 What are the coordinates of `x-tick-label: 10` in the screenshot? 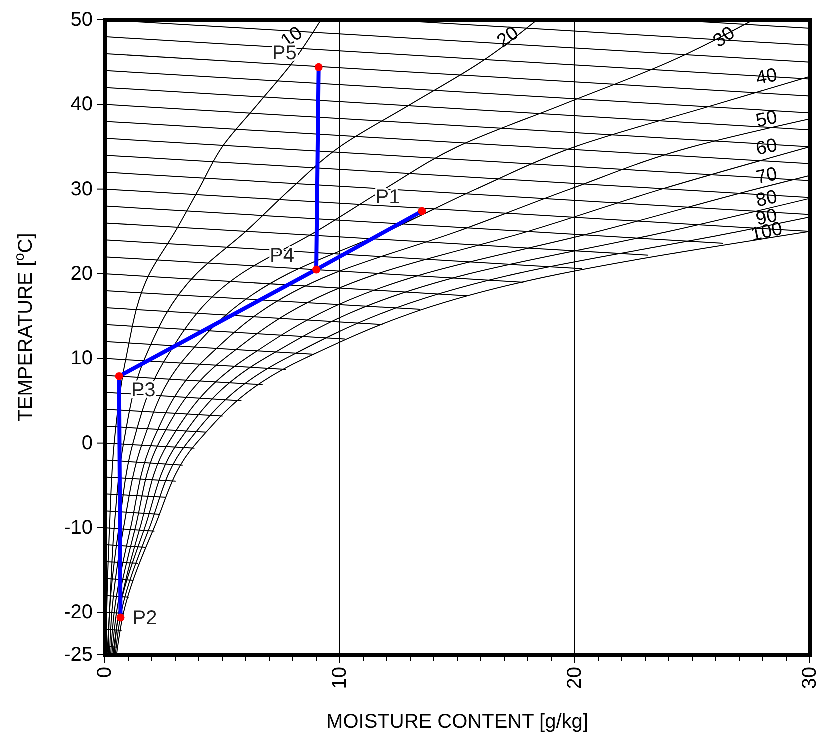 It's located at (340, 678).